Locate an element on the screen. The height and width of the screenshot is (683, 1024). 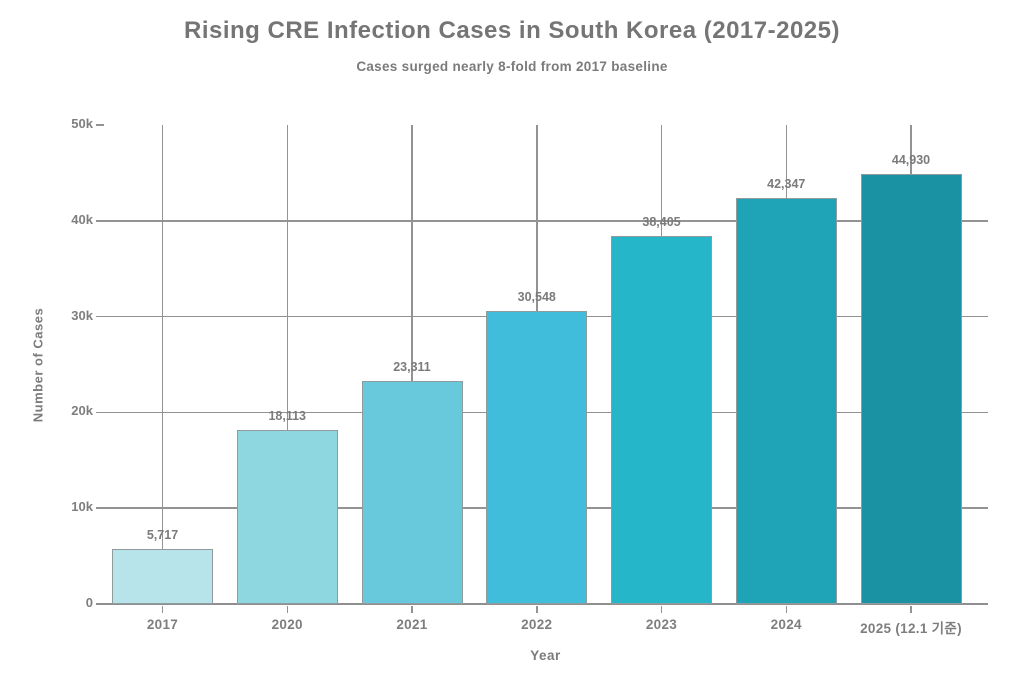
x-tick-label: 2017 is located at coordinates (162, 624).